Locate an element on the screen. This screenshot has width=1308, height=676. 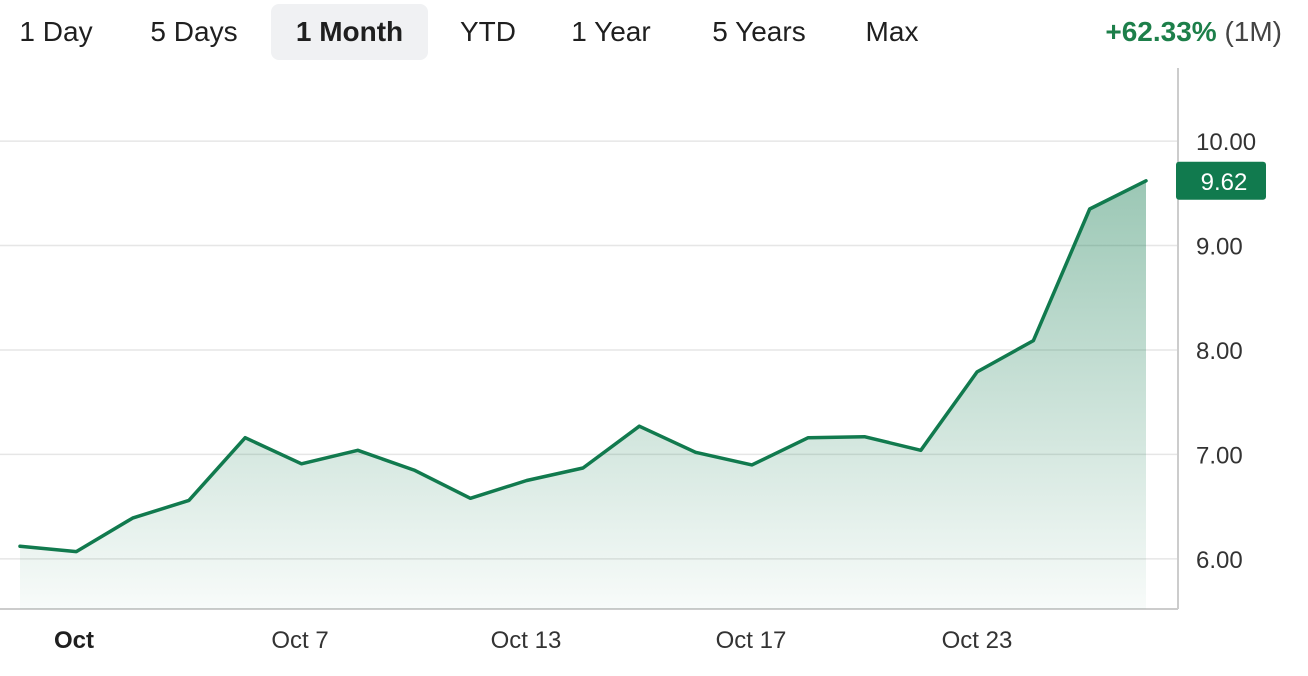
last-price-label: 9.62 is located at coordinates (1224, 182).